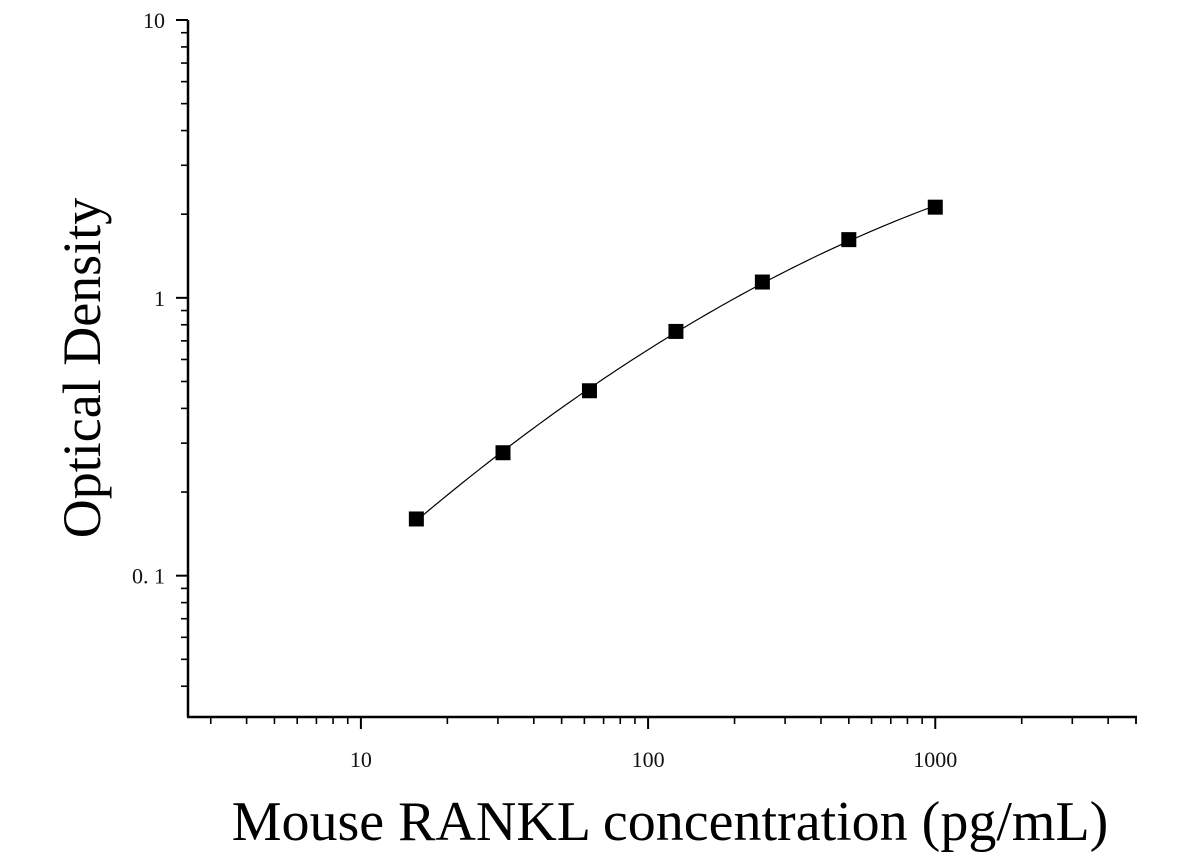 The height and width of the screenshot is (866, 1194). I want to click on x-tick-label: 1000, so click(935, 759).